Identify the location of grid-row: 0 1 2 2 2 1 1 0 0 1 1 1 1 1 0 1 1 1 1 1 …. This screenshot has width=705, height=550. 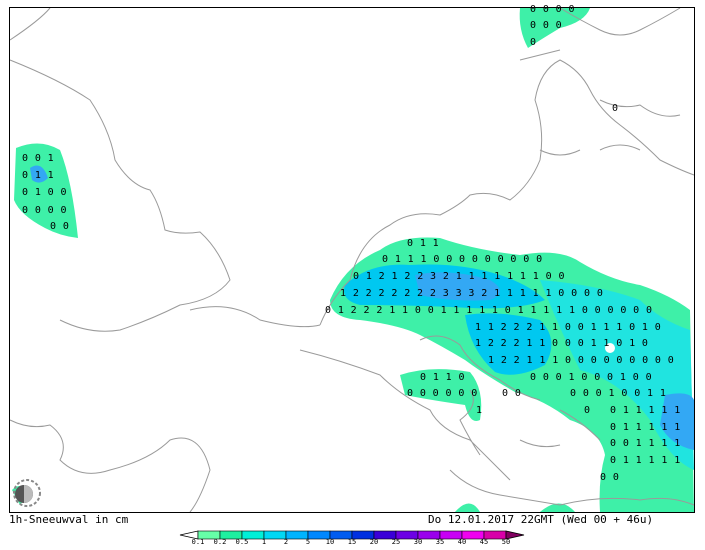
(488, 310).